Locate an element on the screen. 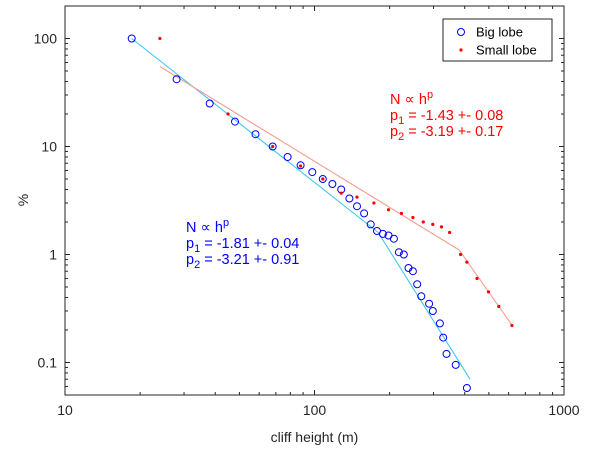 This screenshot has width=595, height=450. legend-marker-big-lobe is located at coordinates (461, 32).